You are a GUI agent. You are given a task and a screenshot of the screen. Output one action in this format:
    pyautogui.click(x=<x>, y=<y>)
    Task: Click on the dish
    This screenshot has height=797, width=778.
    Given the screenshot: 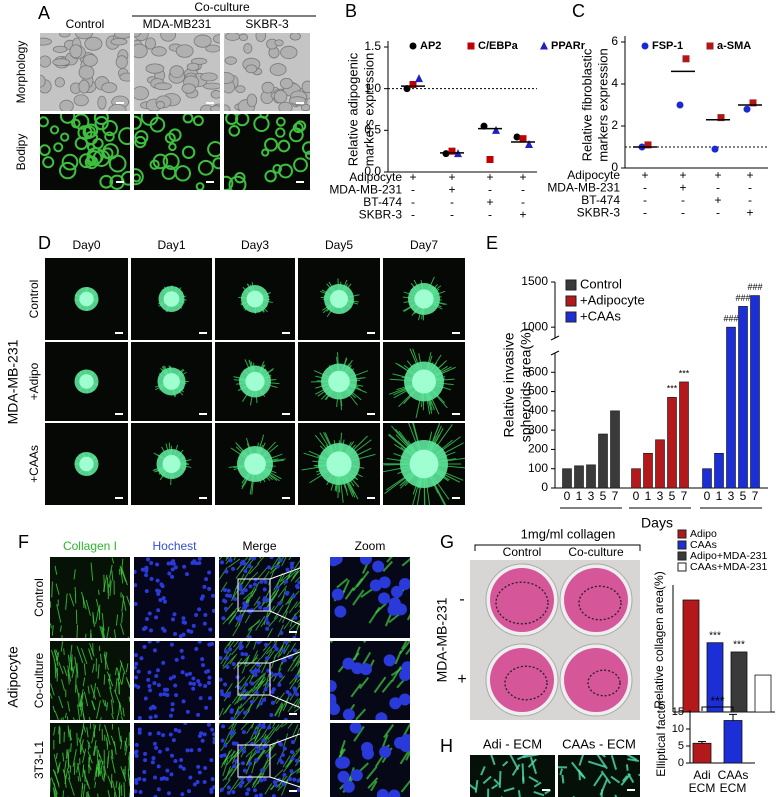 What is the action you would take?
    pyautogui.click(x=522, y=680)
    